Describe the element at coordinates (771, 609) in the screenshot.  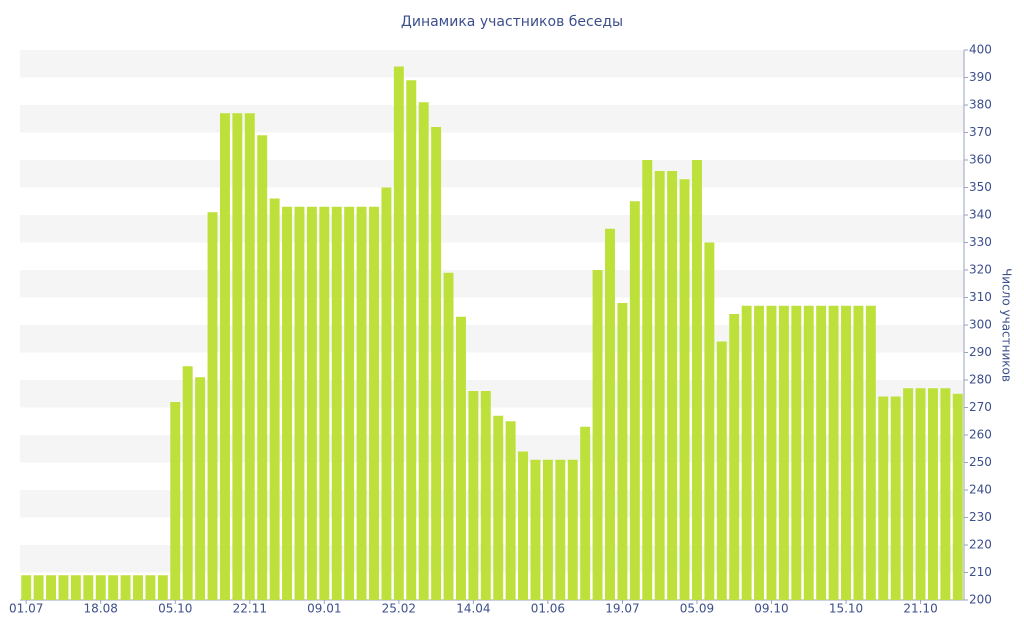
I see `x-tick-label: 09.10` at that location.